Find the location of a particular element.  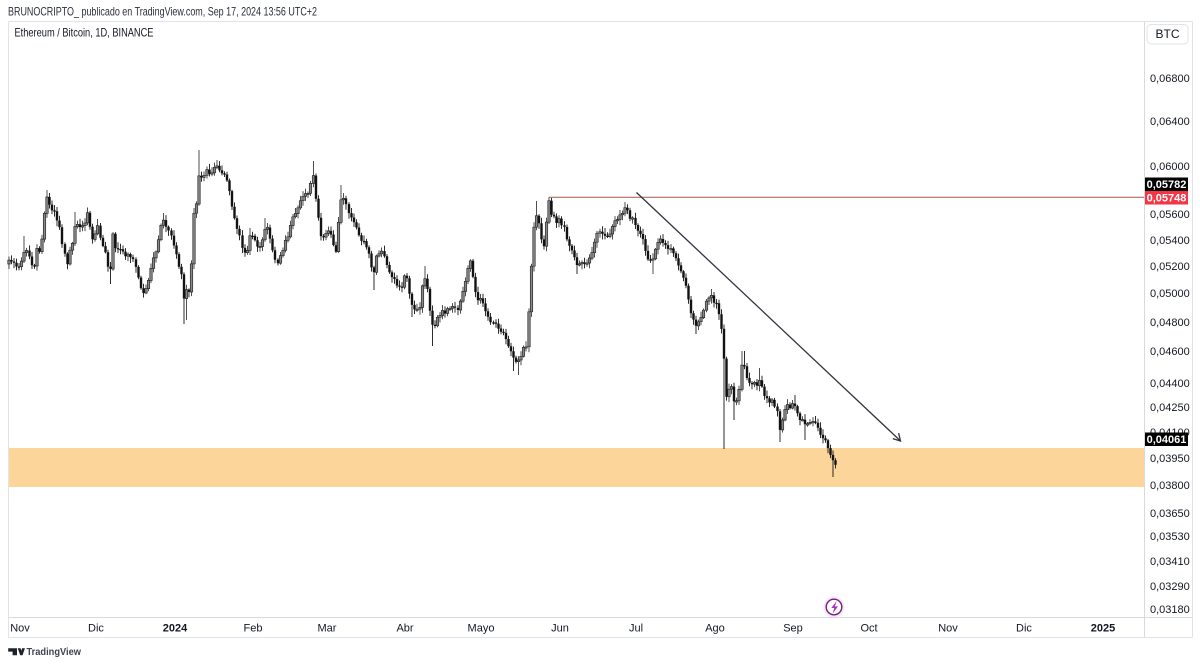

svg-text: 0,03800 is located at coordinates (1170, 486).